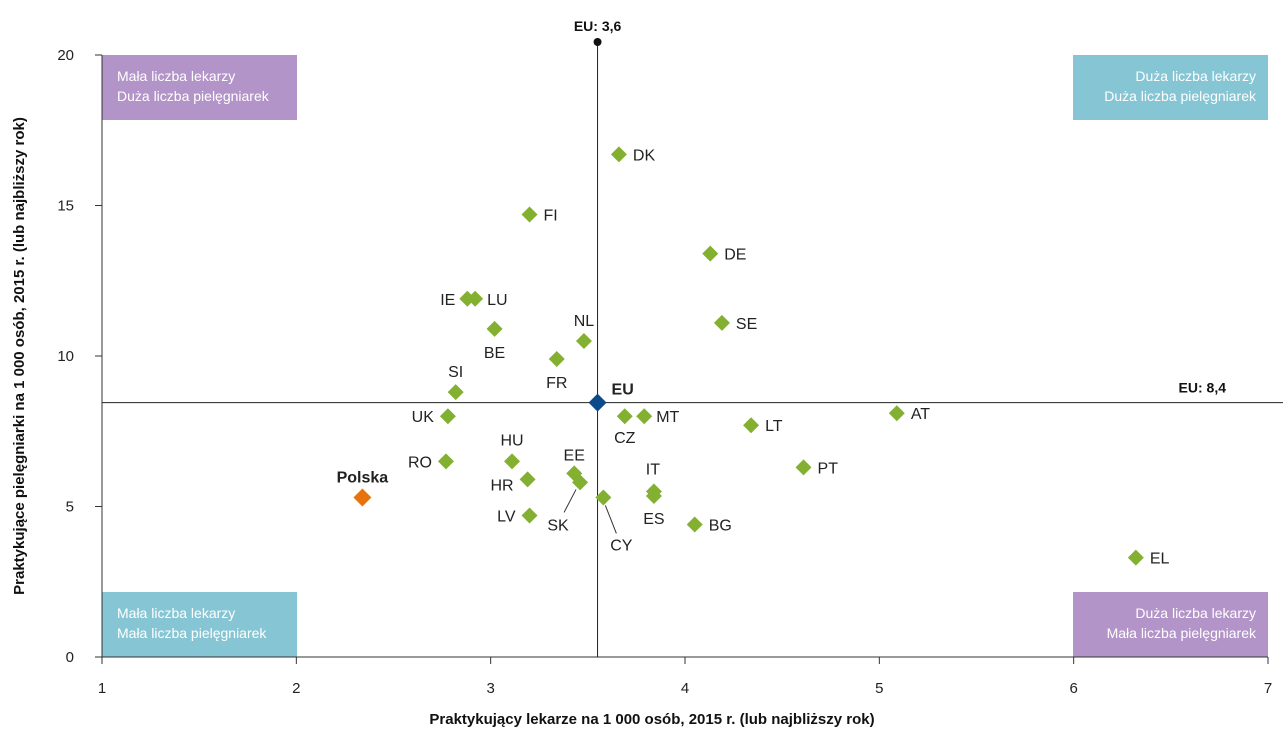 The height and width of the screenshot is (731, 1285). Describe the element at coordinates (501, 485) in the screenshot. I see `point-label-hr: HR` at that location.